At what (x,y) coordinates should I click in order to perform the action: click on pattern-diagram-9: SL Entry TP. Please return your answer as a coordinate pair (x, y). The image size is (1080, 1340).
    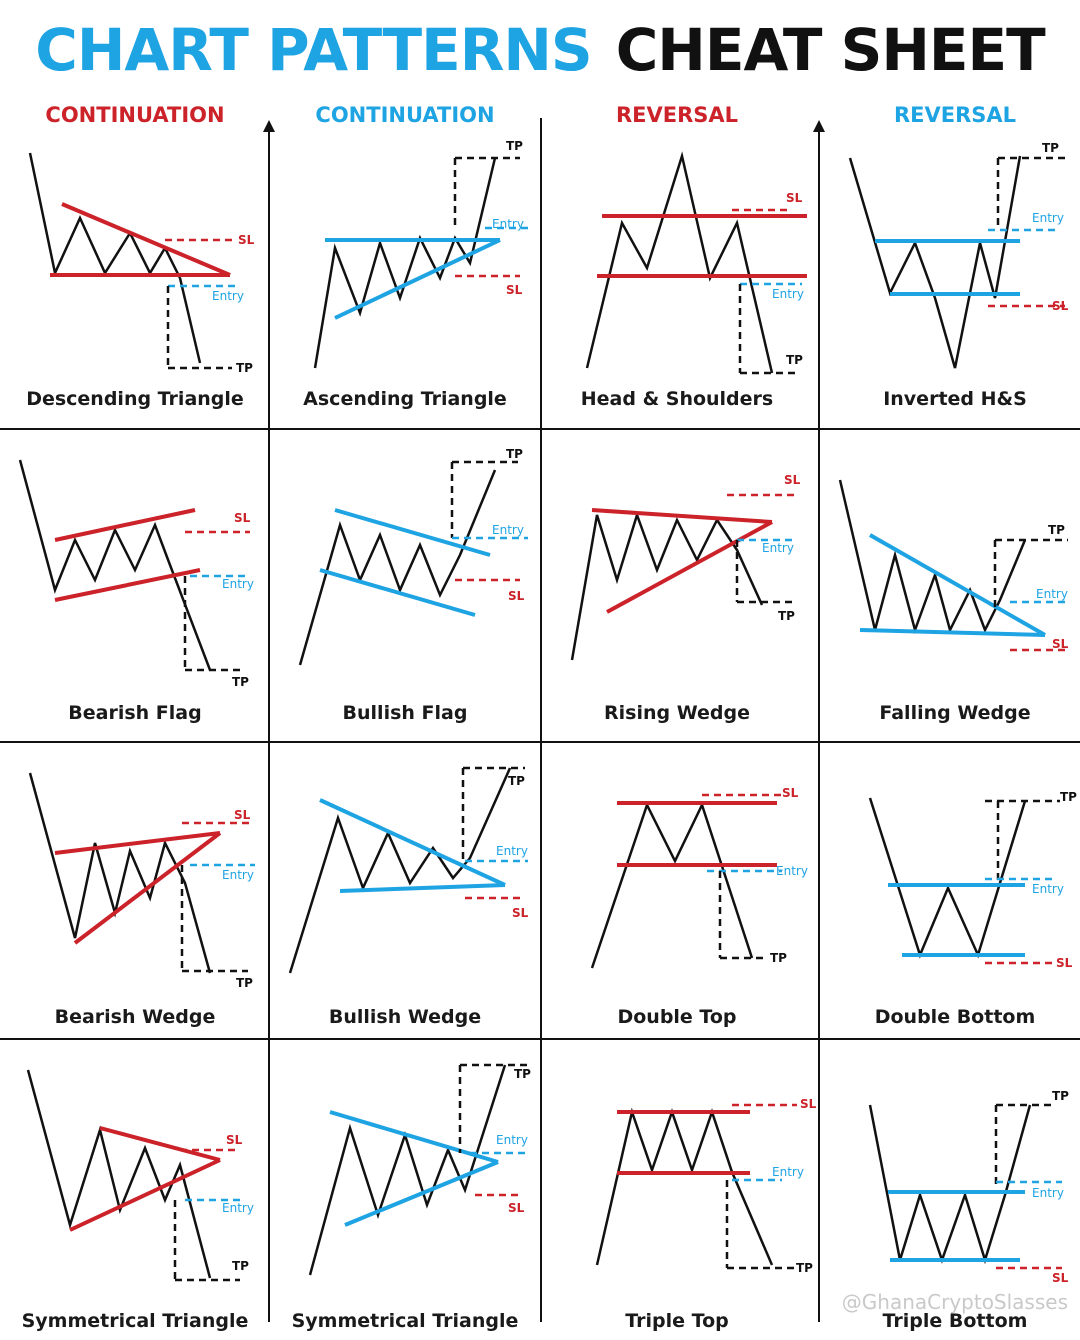
    Looking at the image, I should click on (141, 881).